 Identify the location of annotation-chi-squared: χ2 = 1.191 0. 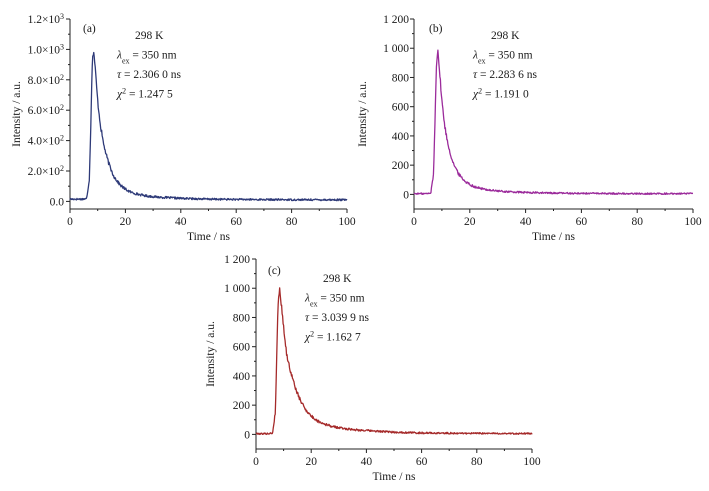
(500, 93).